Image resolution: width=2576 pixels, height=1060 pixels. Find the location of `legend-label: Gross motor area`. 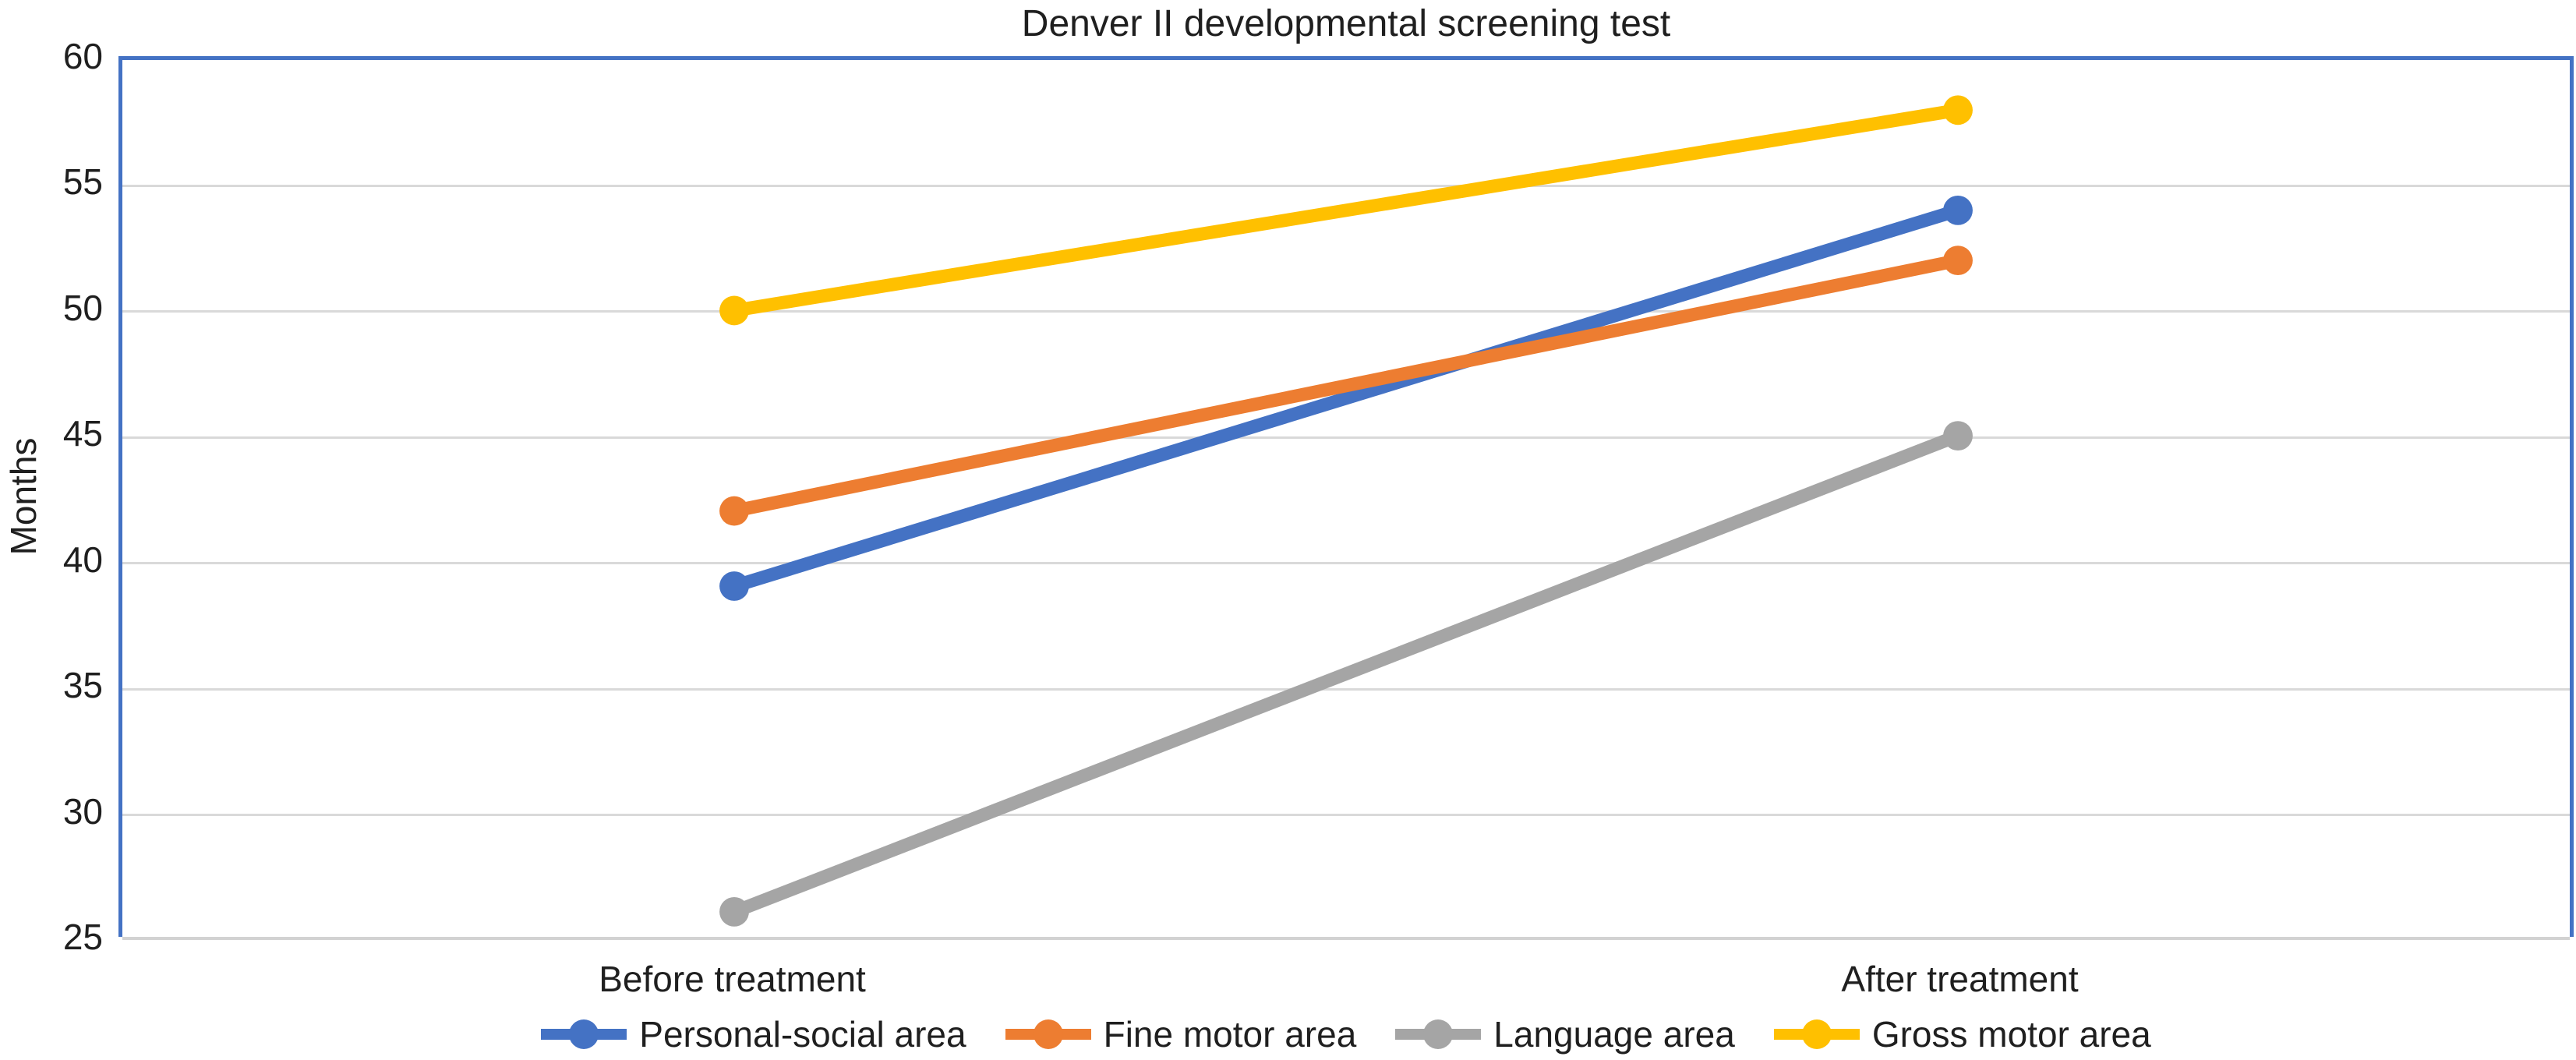

legend-label: Gross motor area is located at coordinates (2011, 1034).